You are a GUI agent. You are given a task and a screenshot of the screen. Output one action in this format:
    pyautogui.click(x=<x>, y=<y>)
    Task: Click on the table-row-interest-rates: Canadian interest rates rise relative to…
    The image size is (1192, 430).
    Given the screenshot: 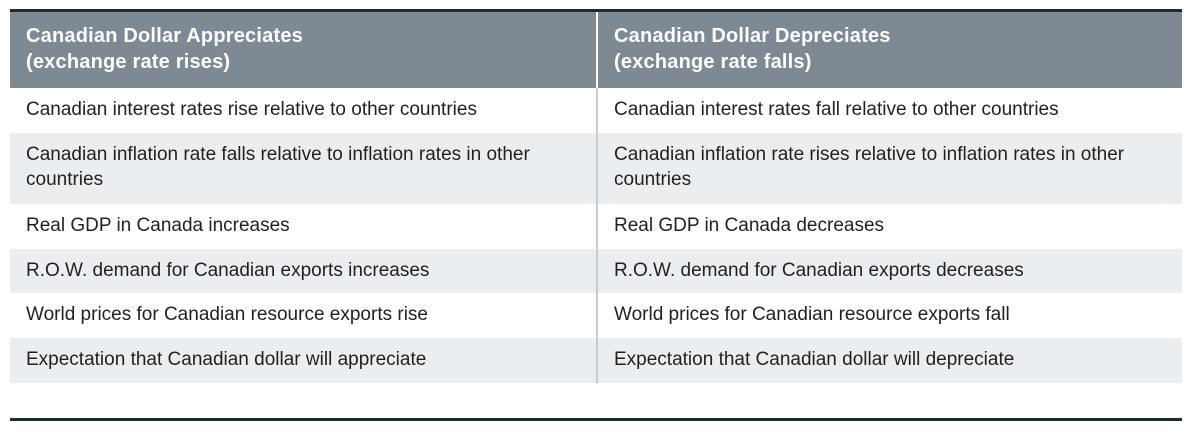 What is the action you would take?
    pyautogui.click(x=596, y=110)
    